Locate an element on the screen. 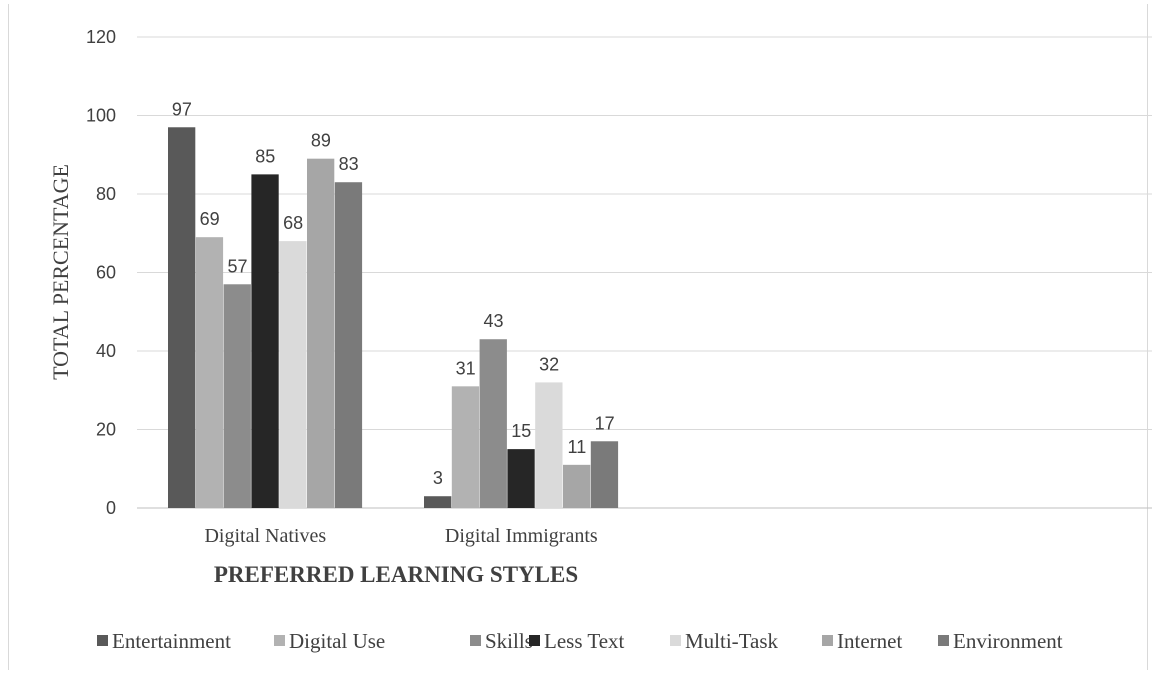 The width and height of the screenshot is (1152, 674). data-label: 97 is located at coordinates (182, 109).